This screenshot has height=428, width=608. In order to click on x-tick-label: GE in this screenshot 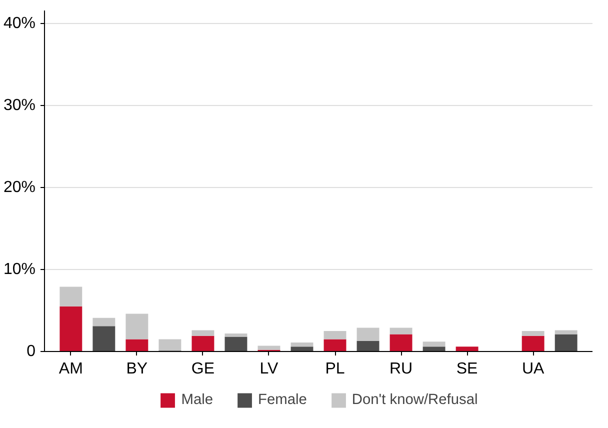, I will do `click(203, 369)`.